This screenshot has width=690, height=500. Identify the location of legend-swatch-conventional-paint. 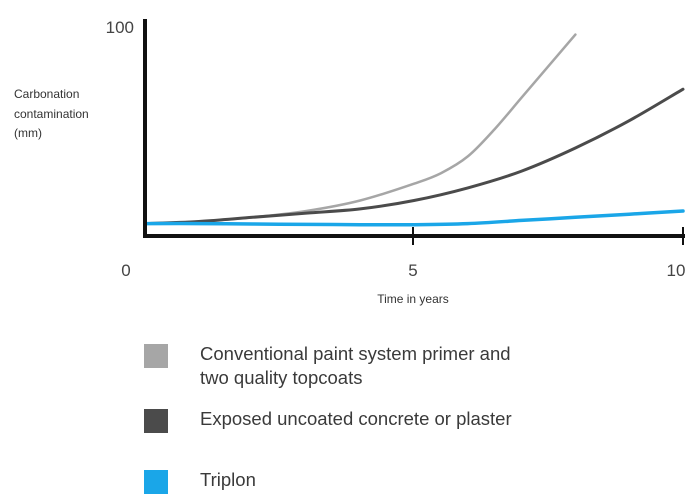
(156, 356).